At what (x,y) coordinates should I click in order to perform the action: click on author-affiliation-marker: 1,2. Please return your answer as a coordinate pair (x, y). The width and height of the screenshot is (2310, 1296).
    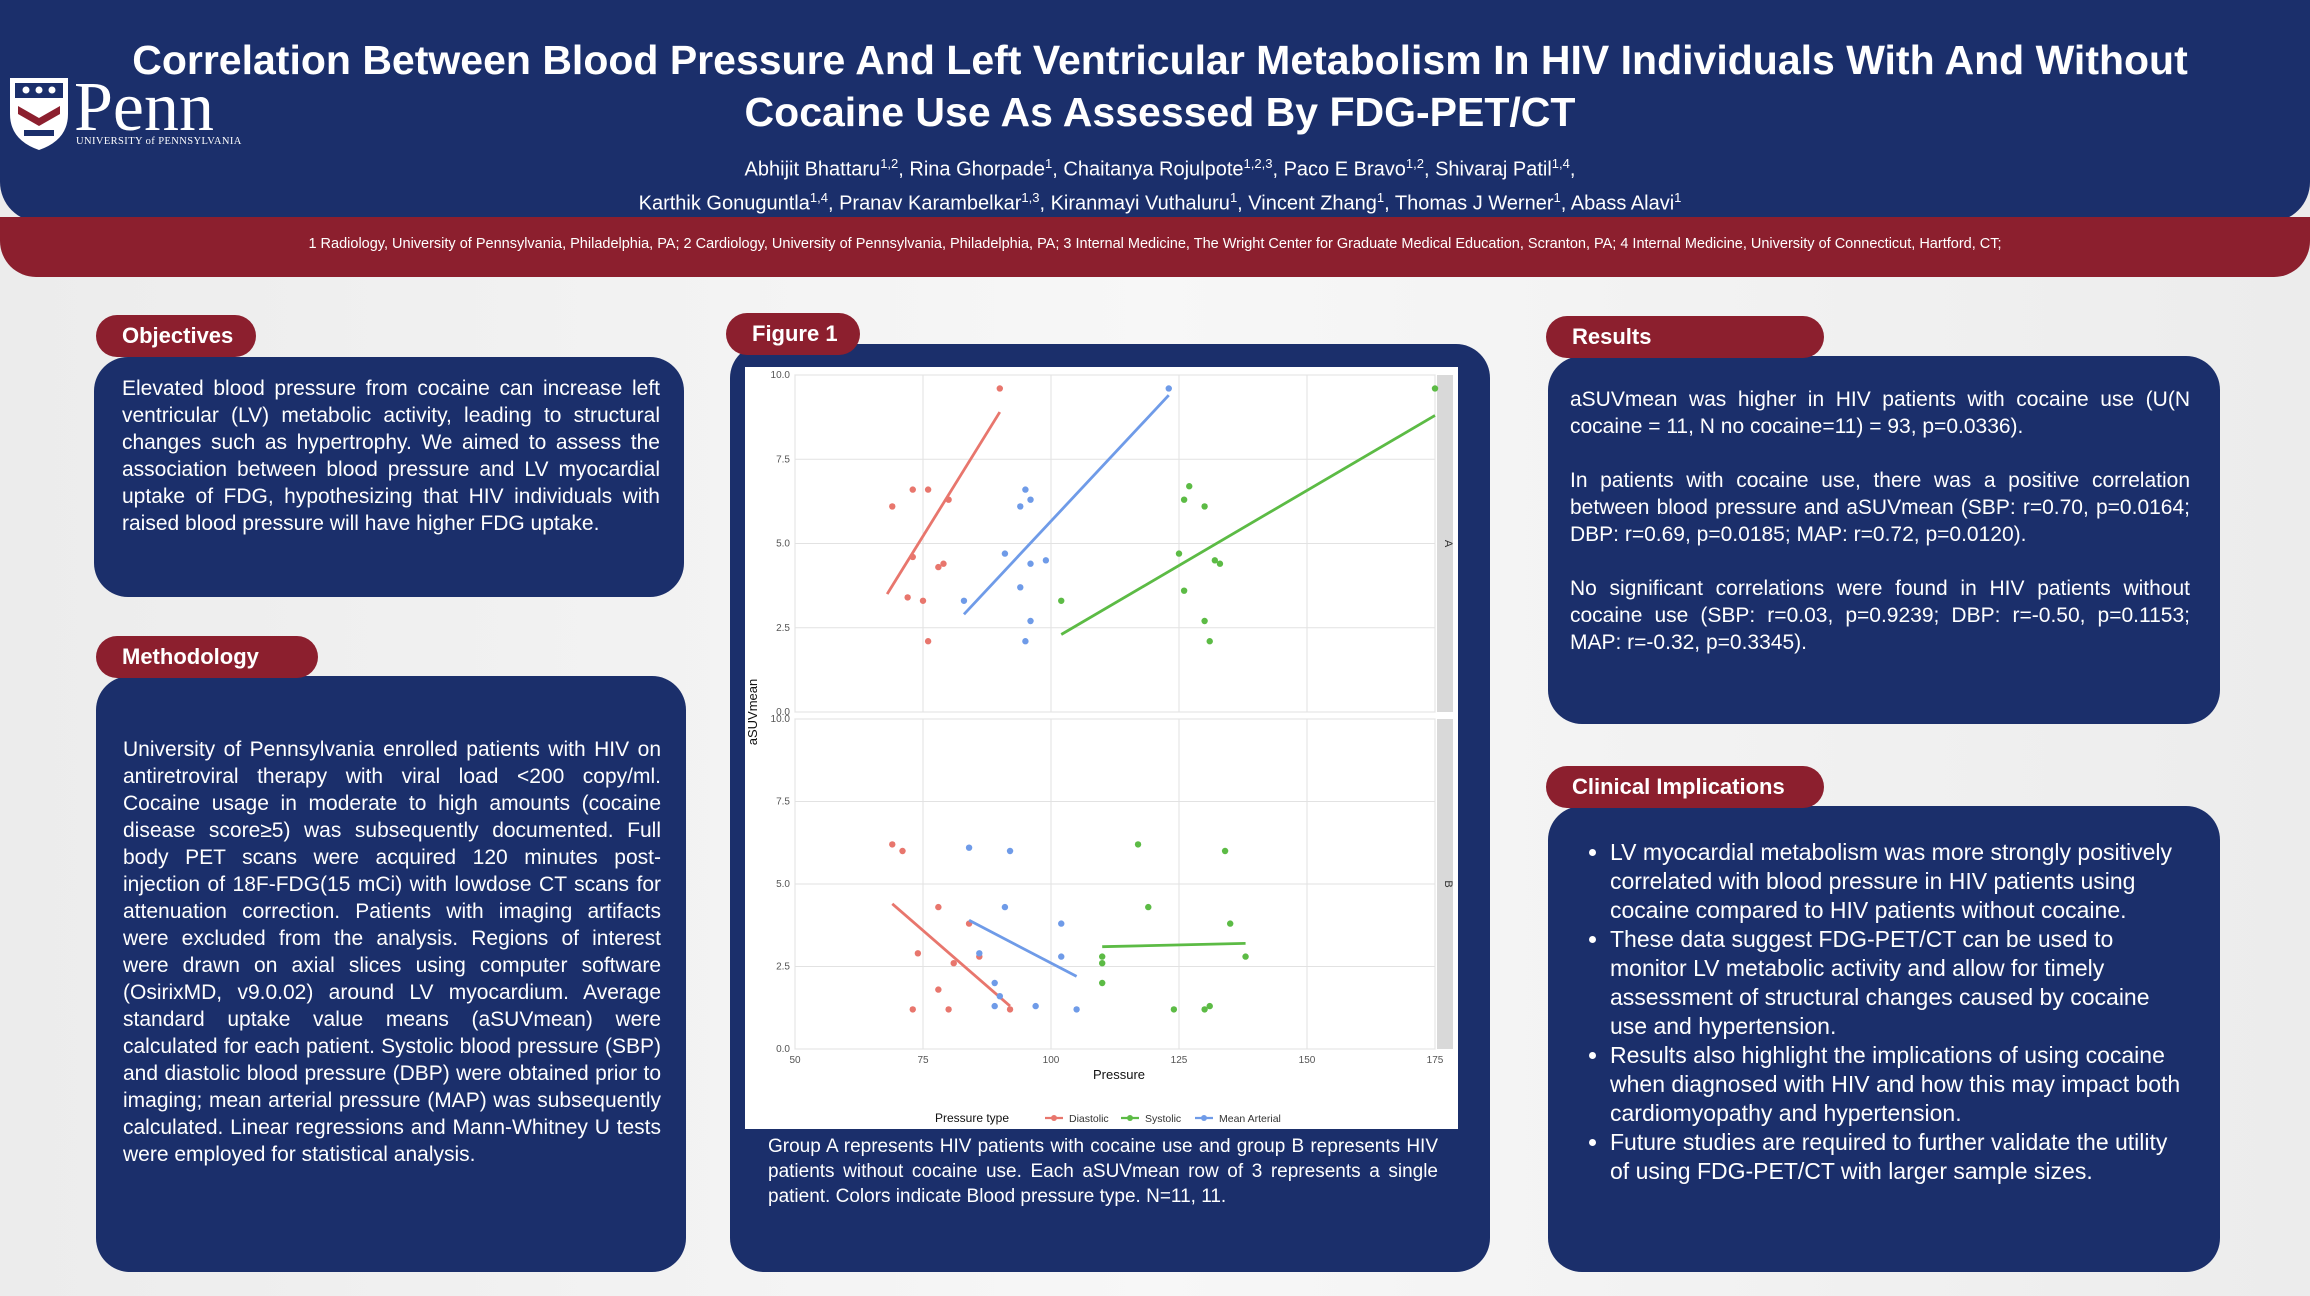
    Looking at the image, I should click on (889, 163).